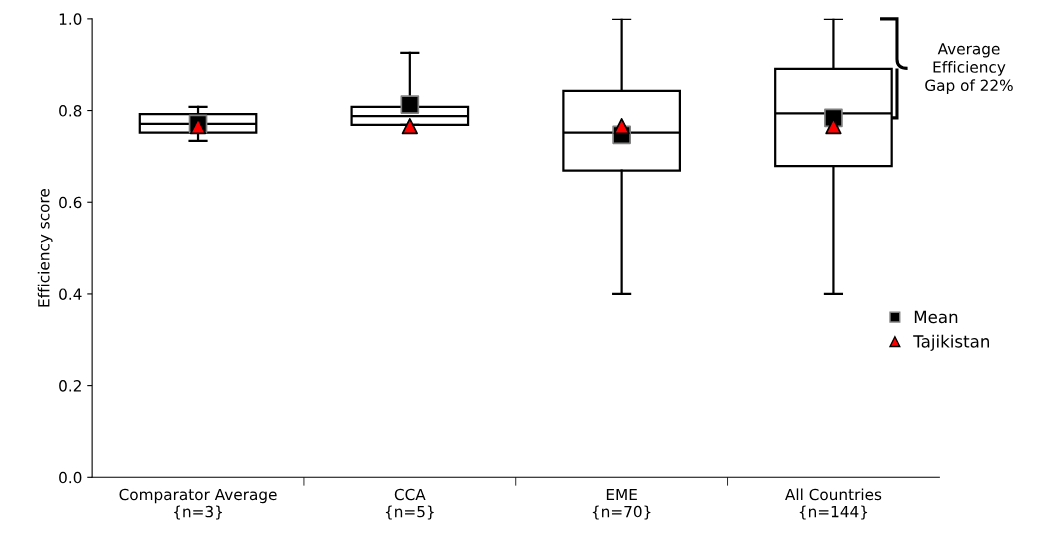 The height and width of the screenshot is (555, 1059). Describe the element at coordinates (936, 317) in the screenshot. I see `legend-label: Mean` at that location.